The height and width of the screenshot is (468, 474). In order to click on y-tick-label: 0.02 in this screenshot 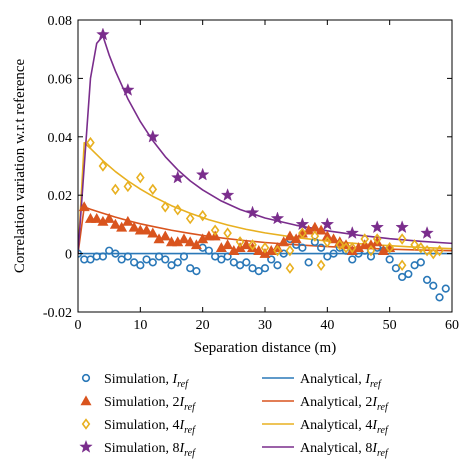, I will do `click(60, 196)`.